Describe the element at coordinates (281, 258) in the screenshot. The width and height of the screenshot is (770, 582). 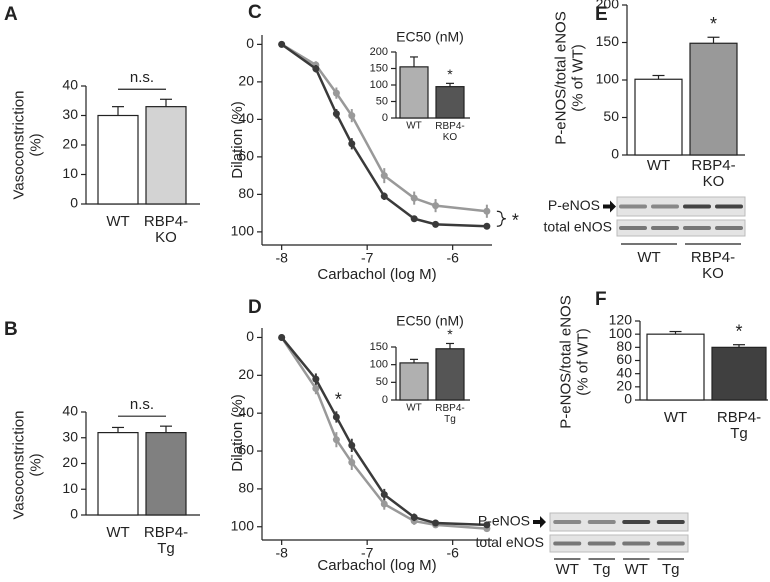
I see `x-tick-label: -8` at that location.